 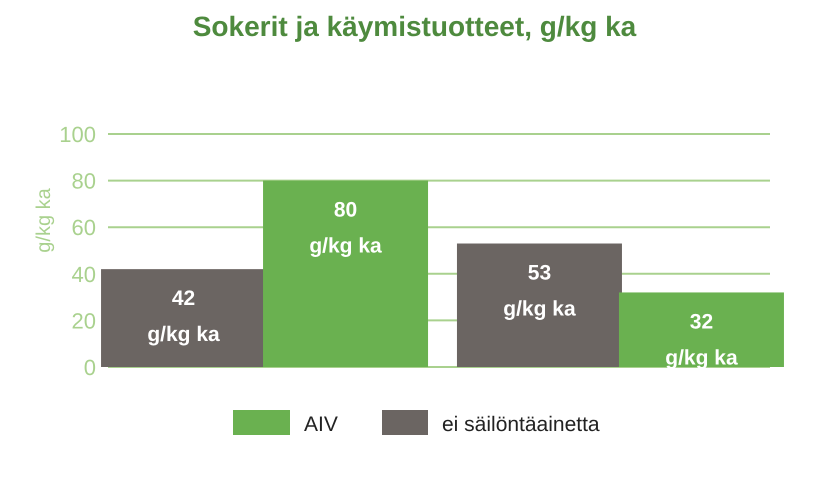 What do you see at coordinates (345, 228) in the screenshot?
I see `data-label: 80 g/kg ka` at bounding box center [345, 228].